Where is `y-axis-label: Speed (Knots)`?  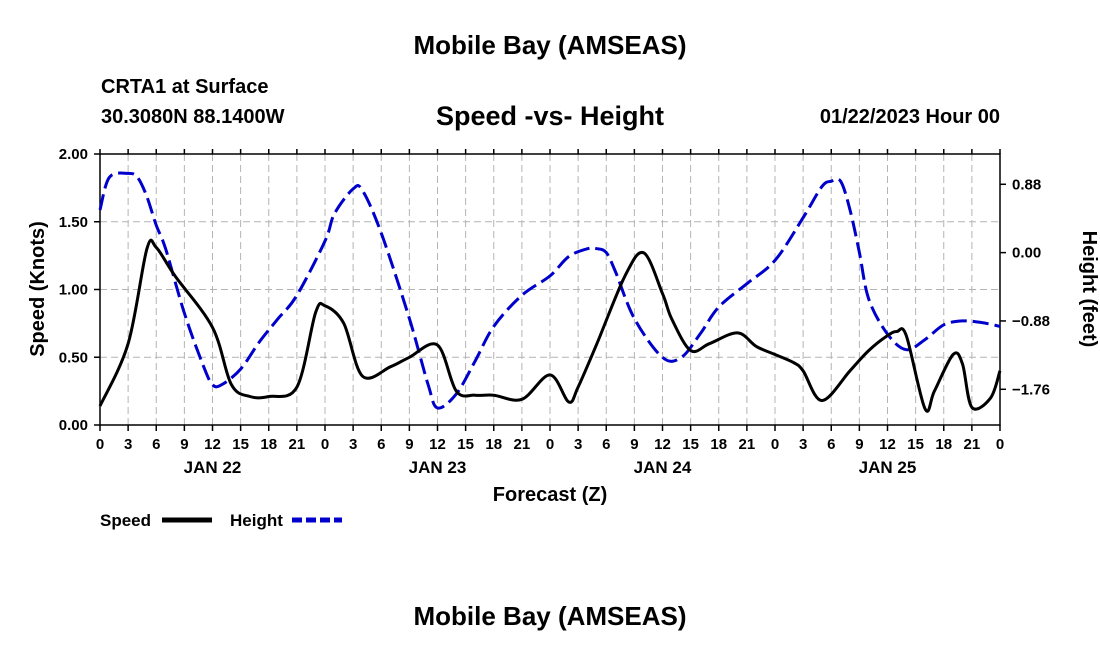
y-axis-label: Speed (Knots) is located at coordinates (38, 289).